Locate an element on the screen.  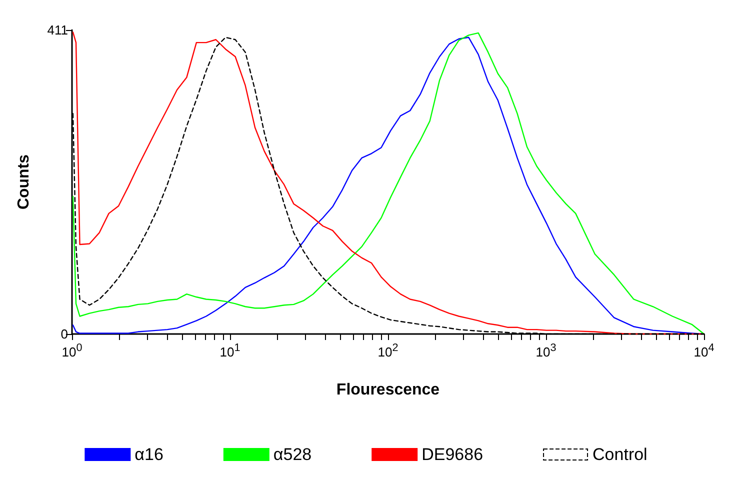
x-axis-title: Flourescence is located at coordinates (388, 390).